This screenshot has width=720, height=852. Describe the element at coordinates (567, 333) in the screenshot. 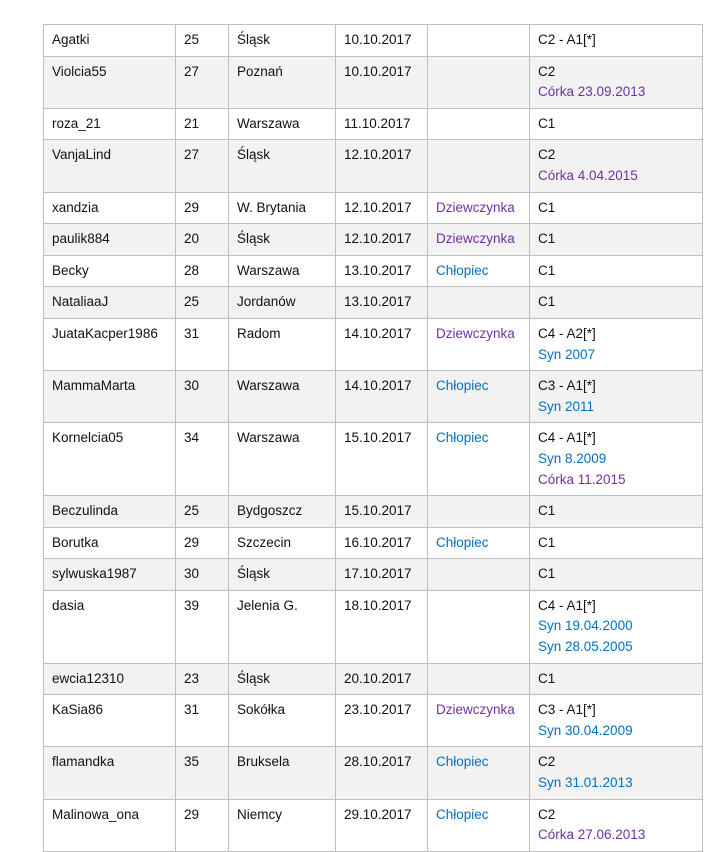

I see `cycle-text: C4 - A2[*]` at that location.